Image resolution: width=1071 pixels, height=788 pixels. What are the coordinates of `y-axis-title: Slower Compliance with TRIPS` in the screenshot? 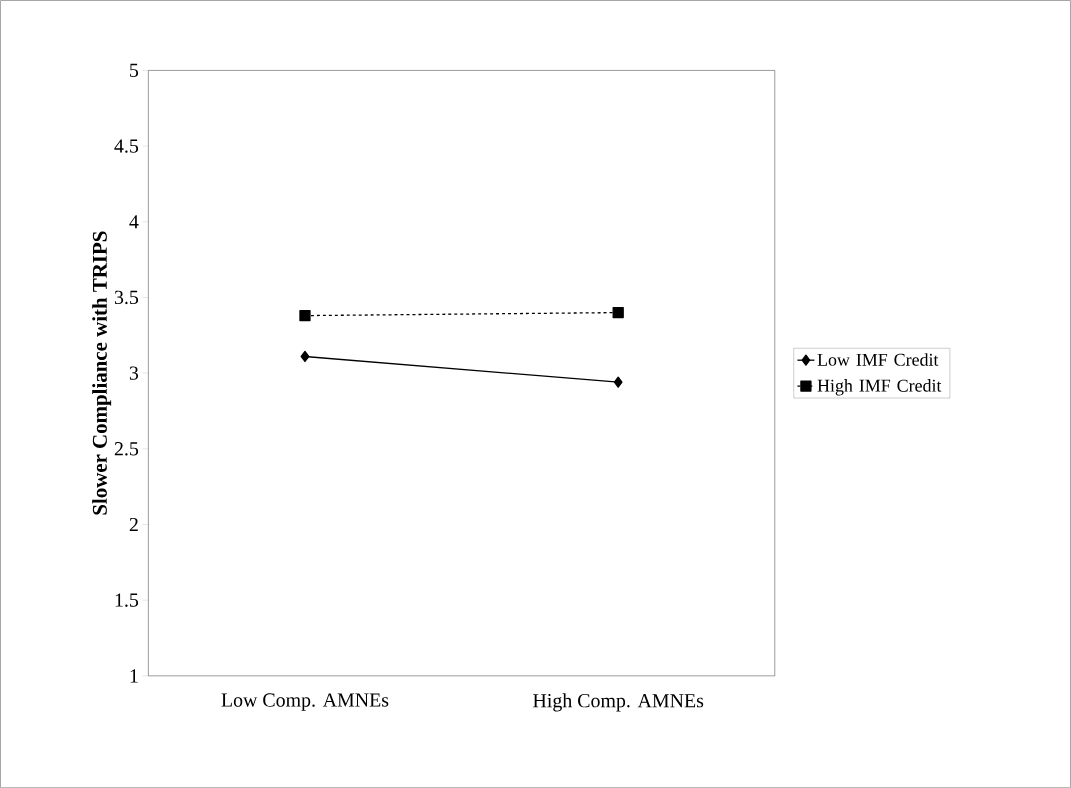 It's located at (102, 373).